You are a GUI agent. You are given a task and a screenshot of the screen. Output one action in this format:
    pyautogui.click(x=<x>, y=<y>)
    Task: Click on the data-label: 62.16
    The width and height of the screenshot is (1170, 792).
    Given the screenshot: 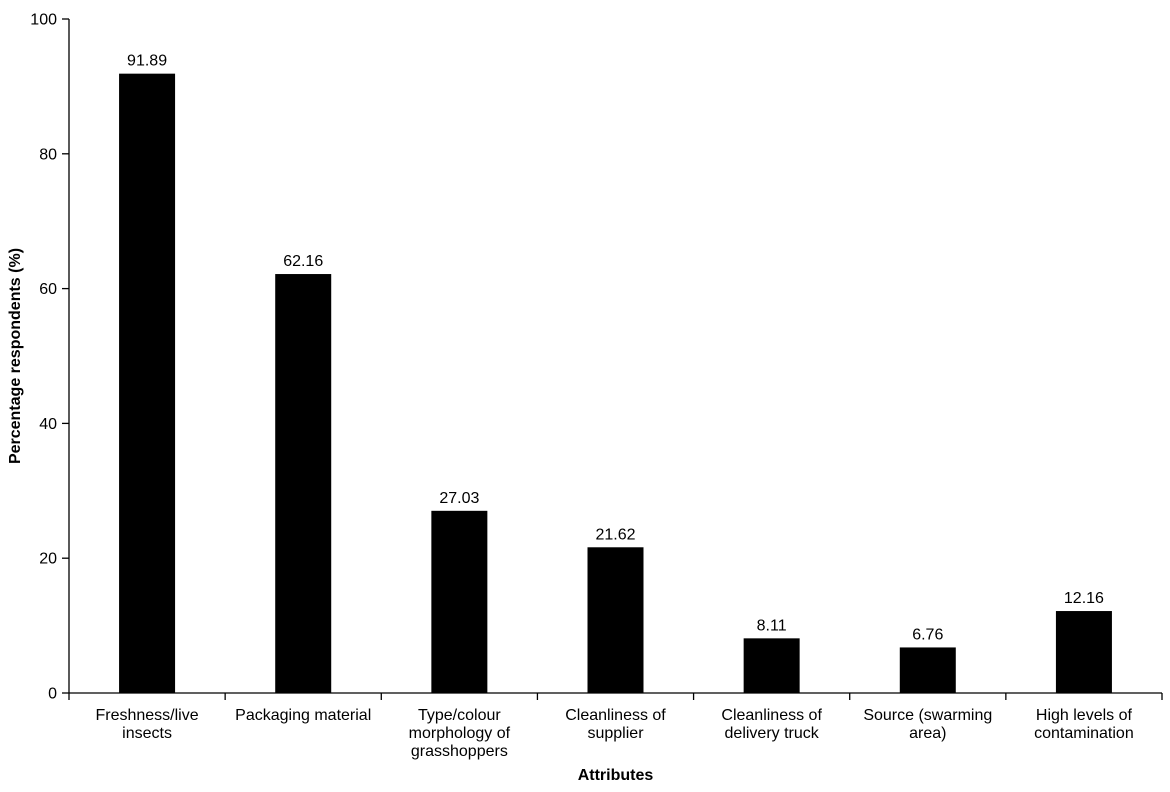 What is the action you would take?
    pyautogui.click(x=303, y=261)
    